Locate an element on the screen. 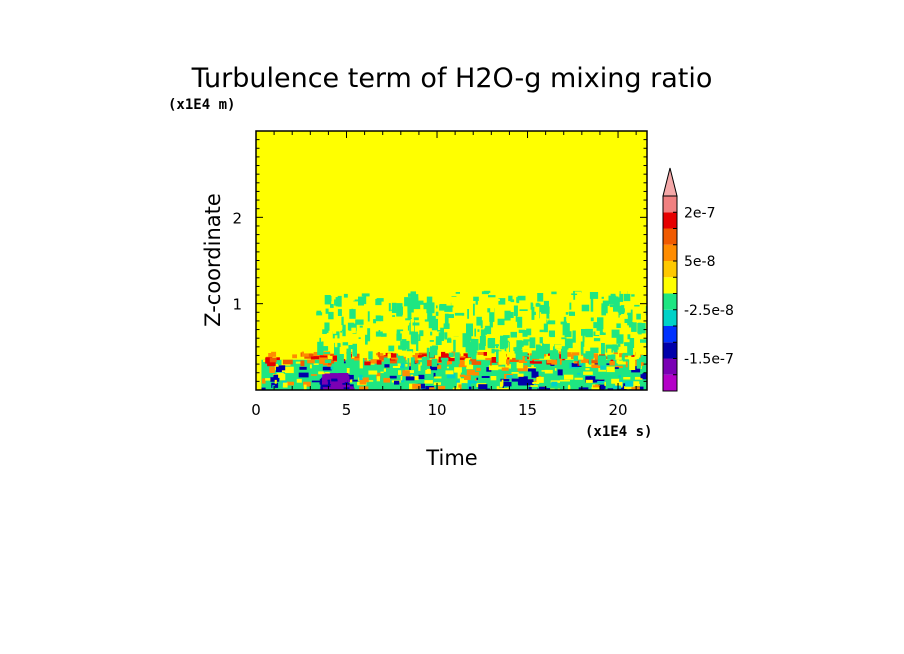  heatmap-field is located at coordinates (454, 340).